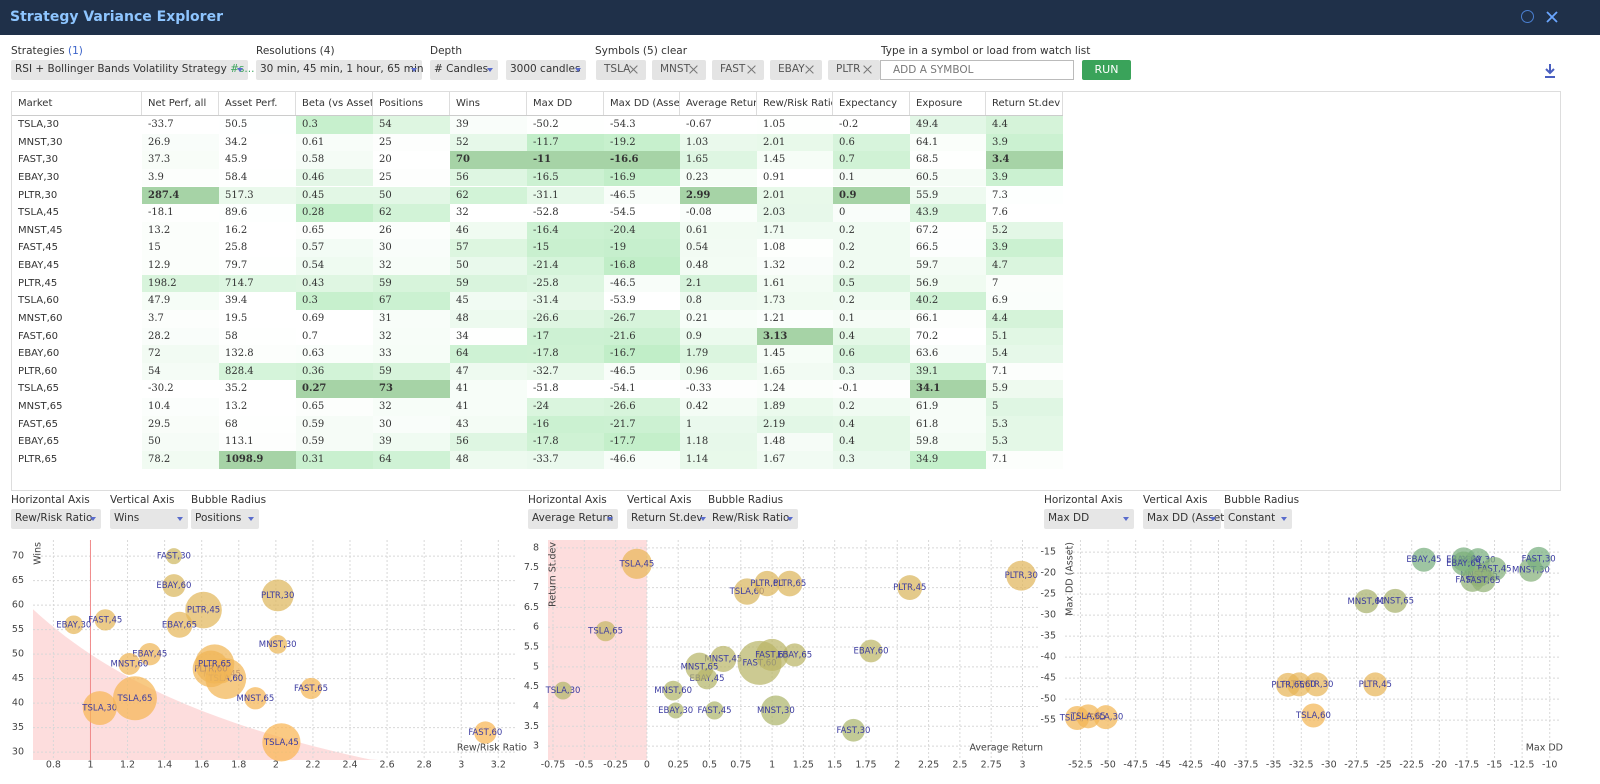 Image resolution: width=1600 pixels, height=784 pixels. I want to click on symbol-chip: FAST, so click(738, 70).